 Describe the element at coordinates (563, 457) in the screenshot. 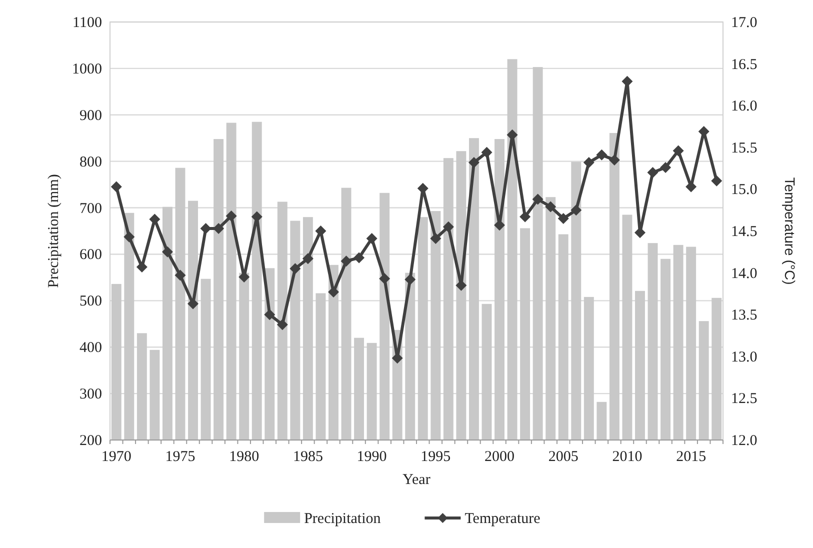

I see `x-tick-label: 2005` at that location.